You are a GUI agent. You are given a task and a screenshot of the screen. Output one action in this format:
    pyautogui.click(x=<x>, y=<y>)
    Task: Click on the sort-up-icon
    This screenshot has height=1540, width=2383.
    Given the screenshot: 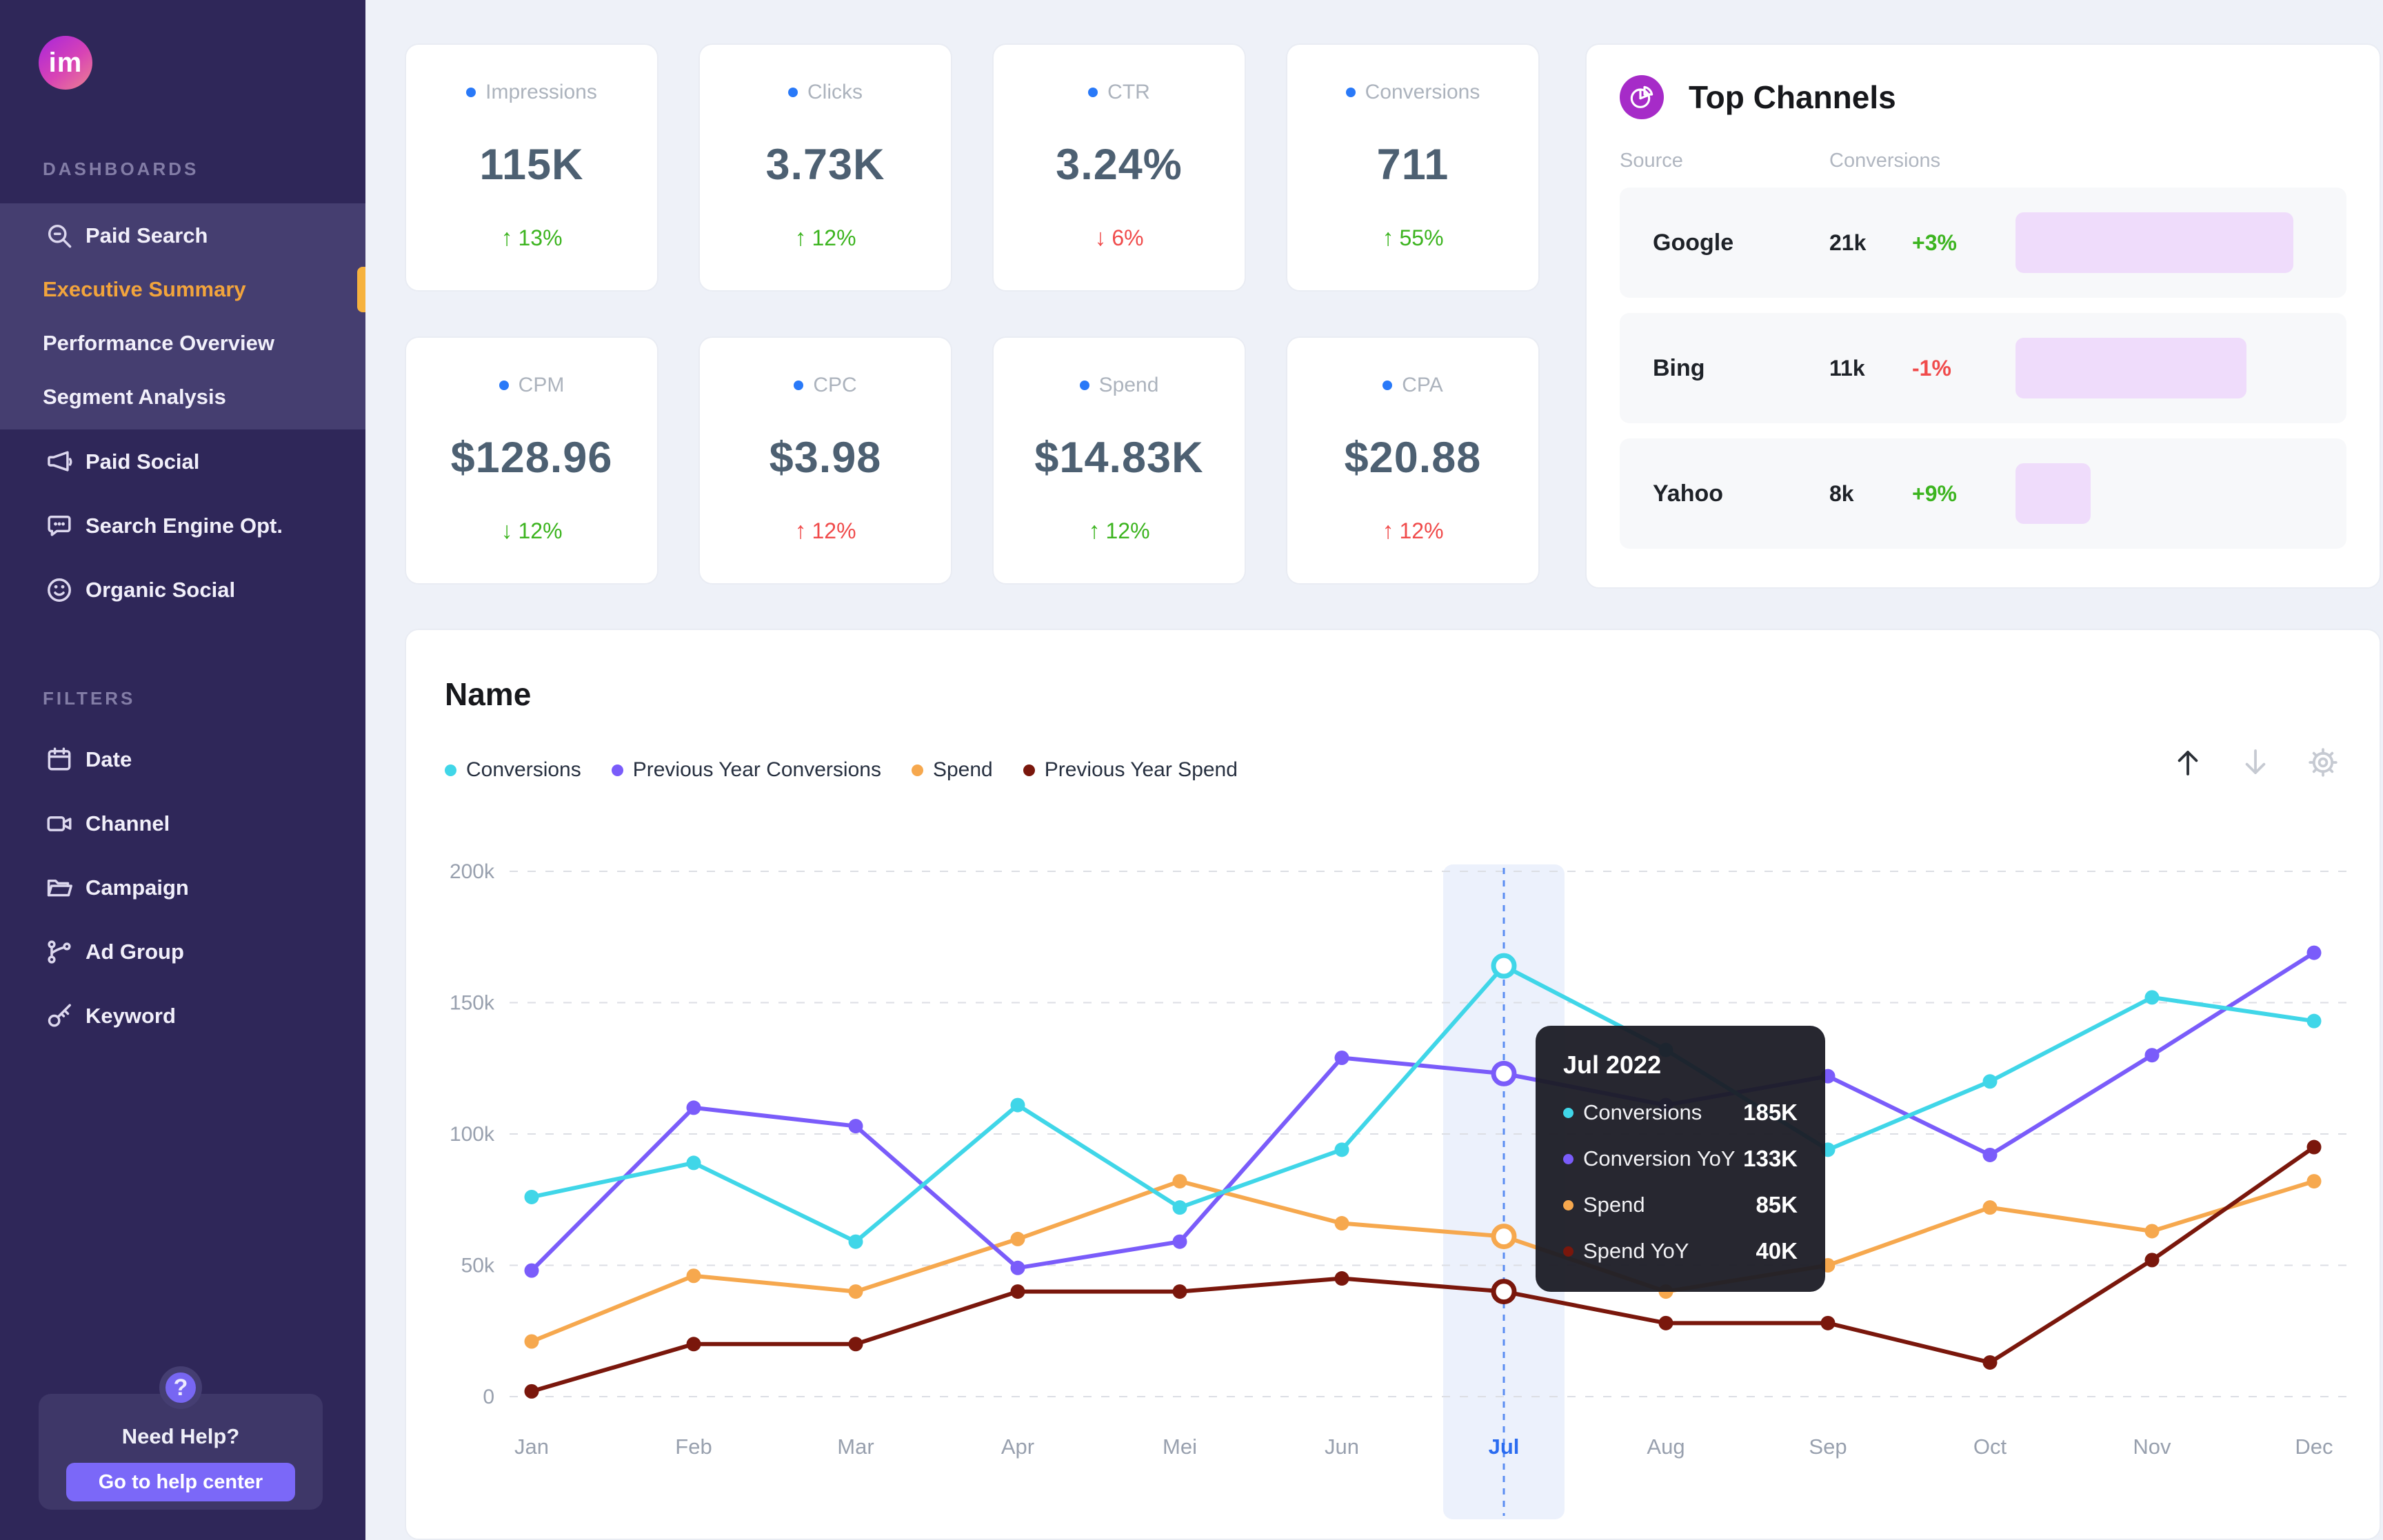 What is the action you would take?
    pyautogui.click(x=2187, y=762)
    